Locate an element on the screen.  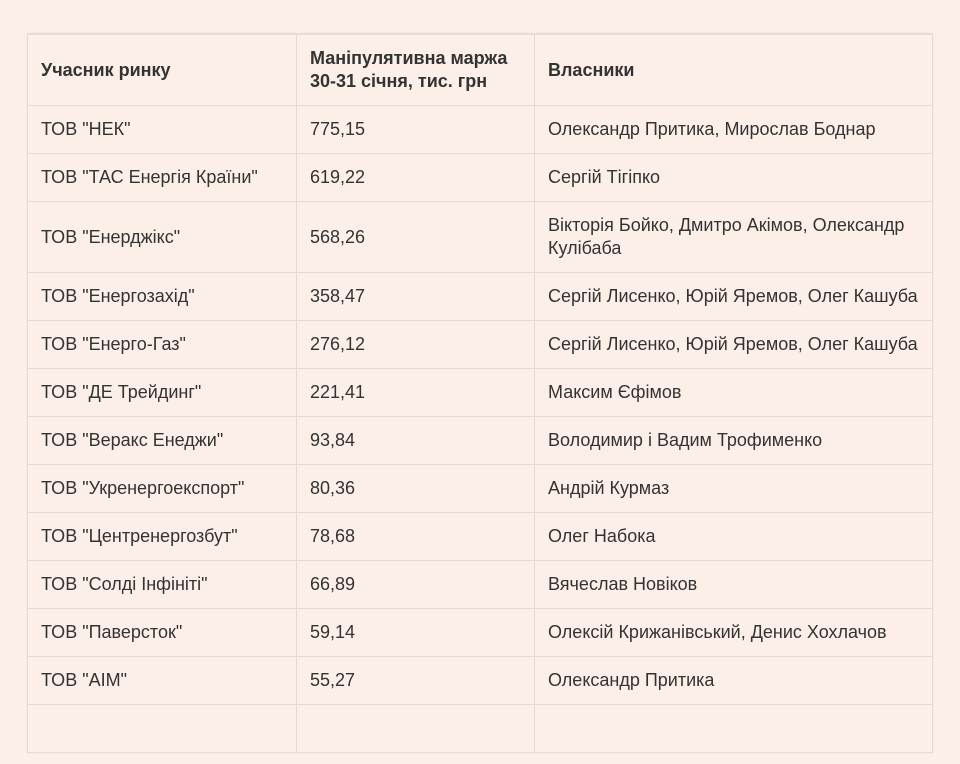
table-cell: ТОВ "Центренергозбут" is located at coordinates (162, 536).